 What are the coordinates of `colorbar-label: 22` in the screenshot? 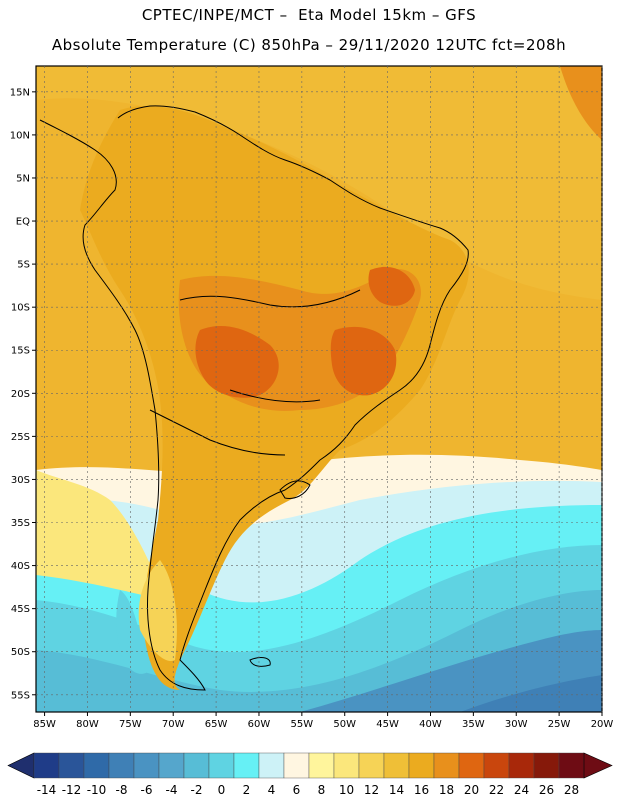 It's located at (496, 790).